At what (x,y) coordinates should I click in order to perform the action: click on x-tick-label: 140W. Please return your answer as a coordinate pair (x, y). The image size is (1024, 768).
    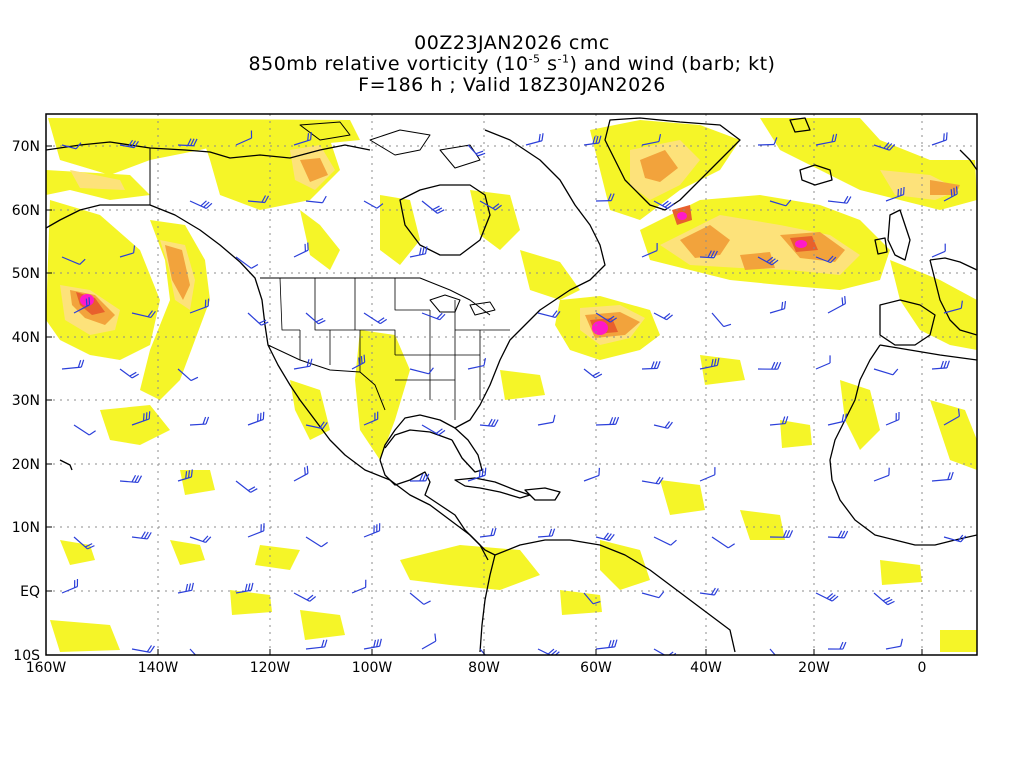
    Looking at the image, I should click on (158, 668).